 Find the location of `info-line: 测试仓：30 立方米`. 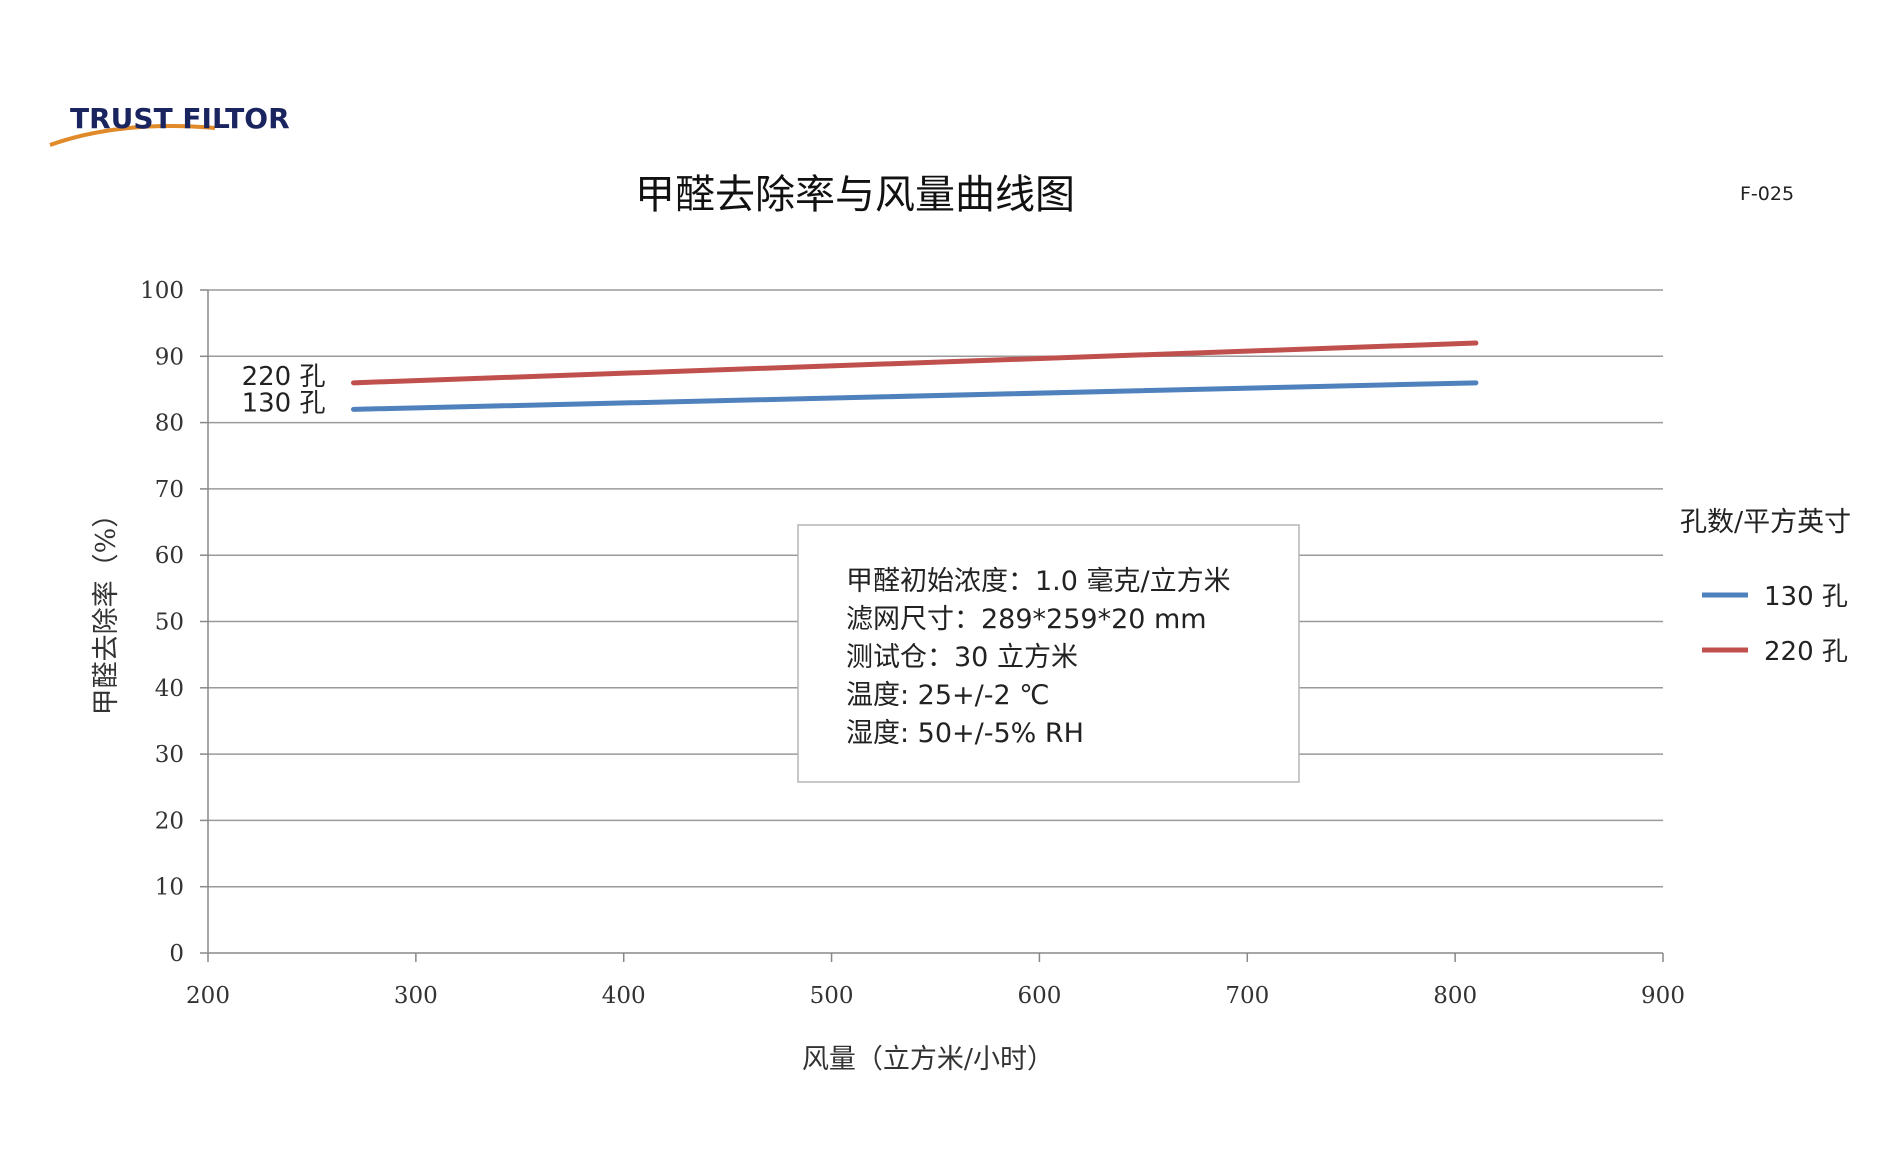

info-line: 测试仓：30 立方米 is located at coordinates (962, 657).